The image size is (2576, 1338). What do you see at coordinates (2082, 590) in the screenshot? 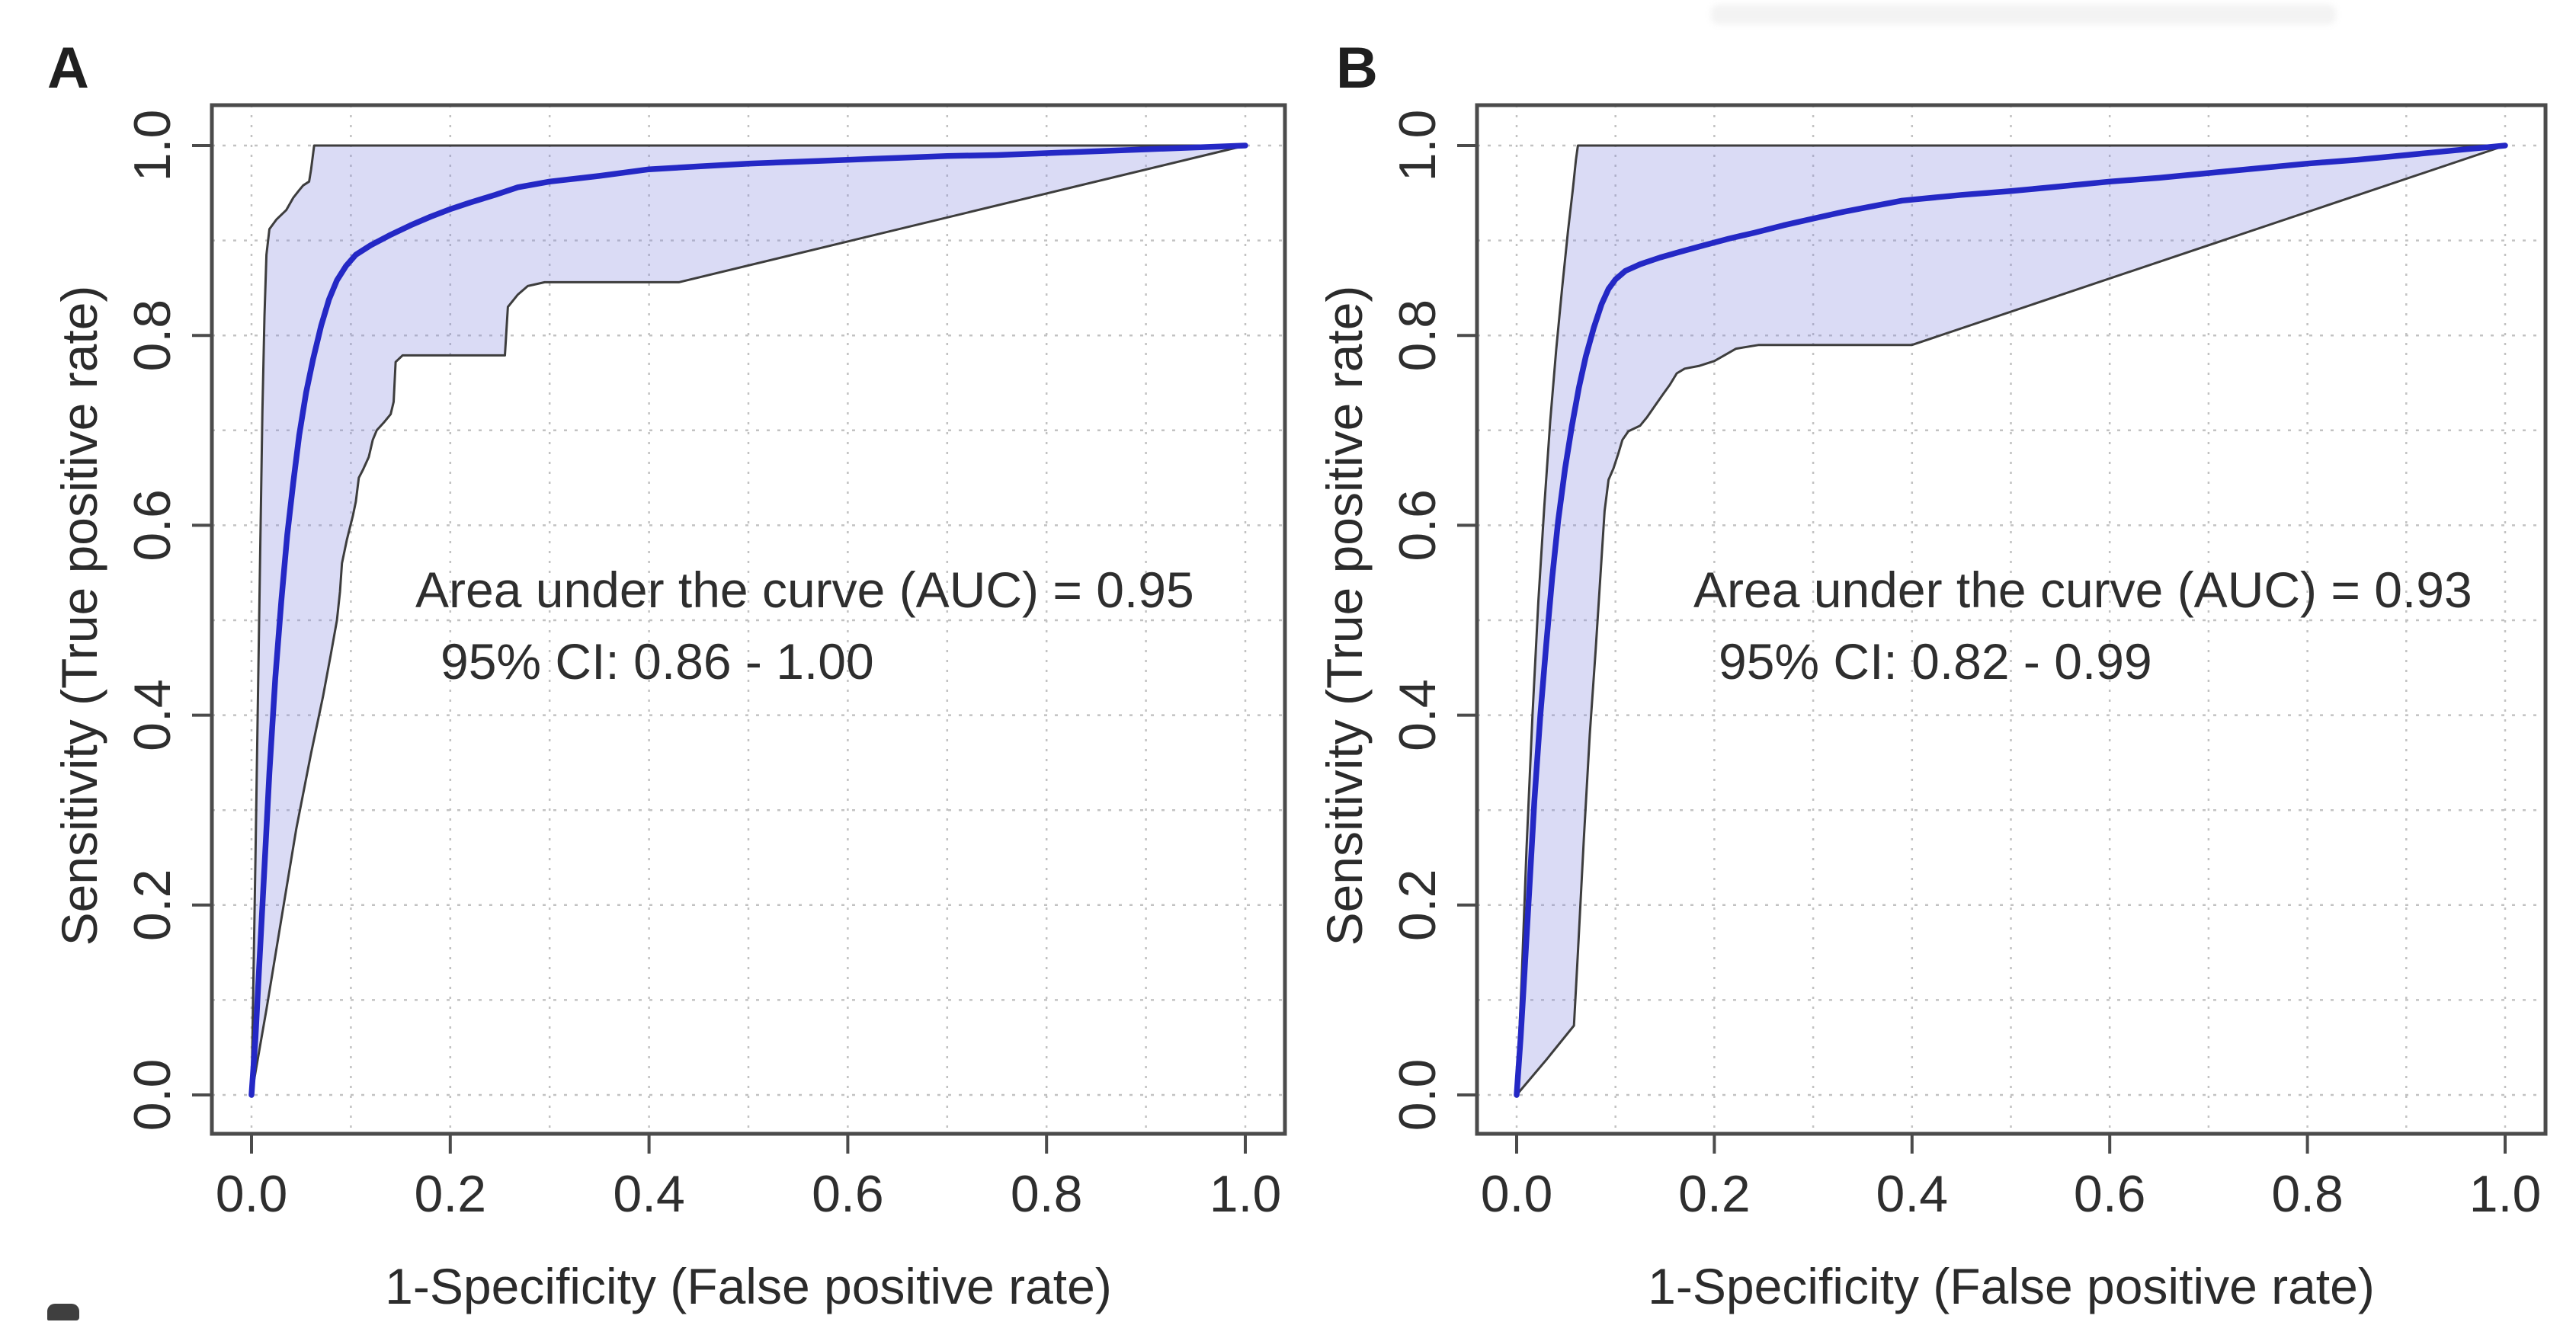
I see `auc-annotation-b-line1: Area under the curve (AUC) = 0.93` at bounding box center [2082, 590].